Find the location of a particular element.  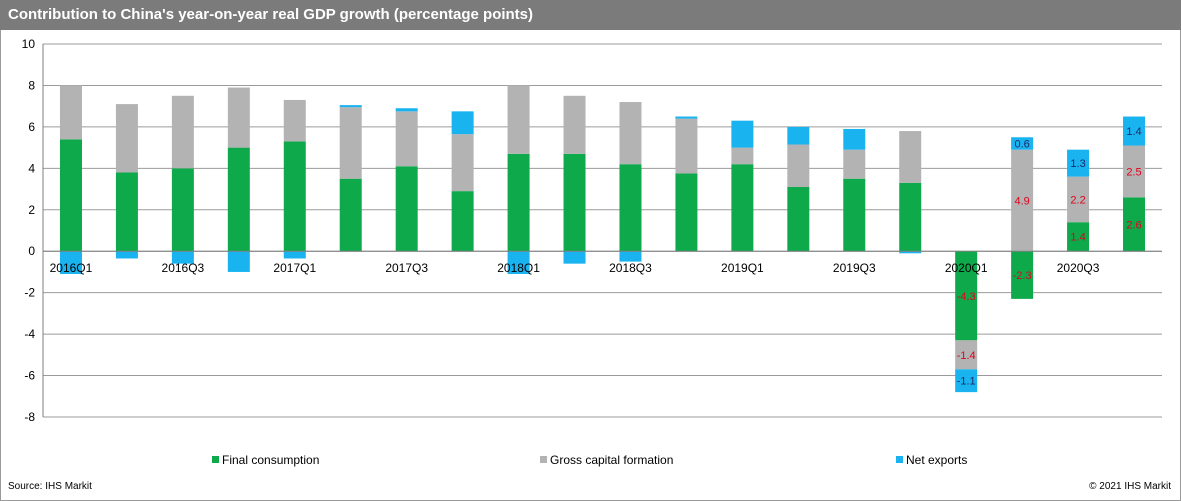

x-tick-label: 2016Q1 is located at coordinates (71, 268).